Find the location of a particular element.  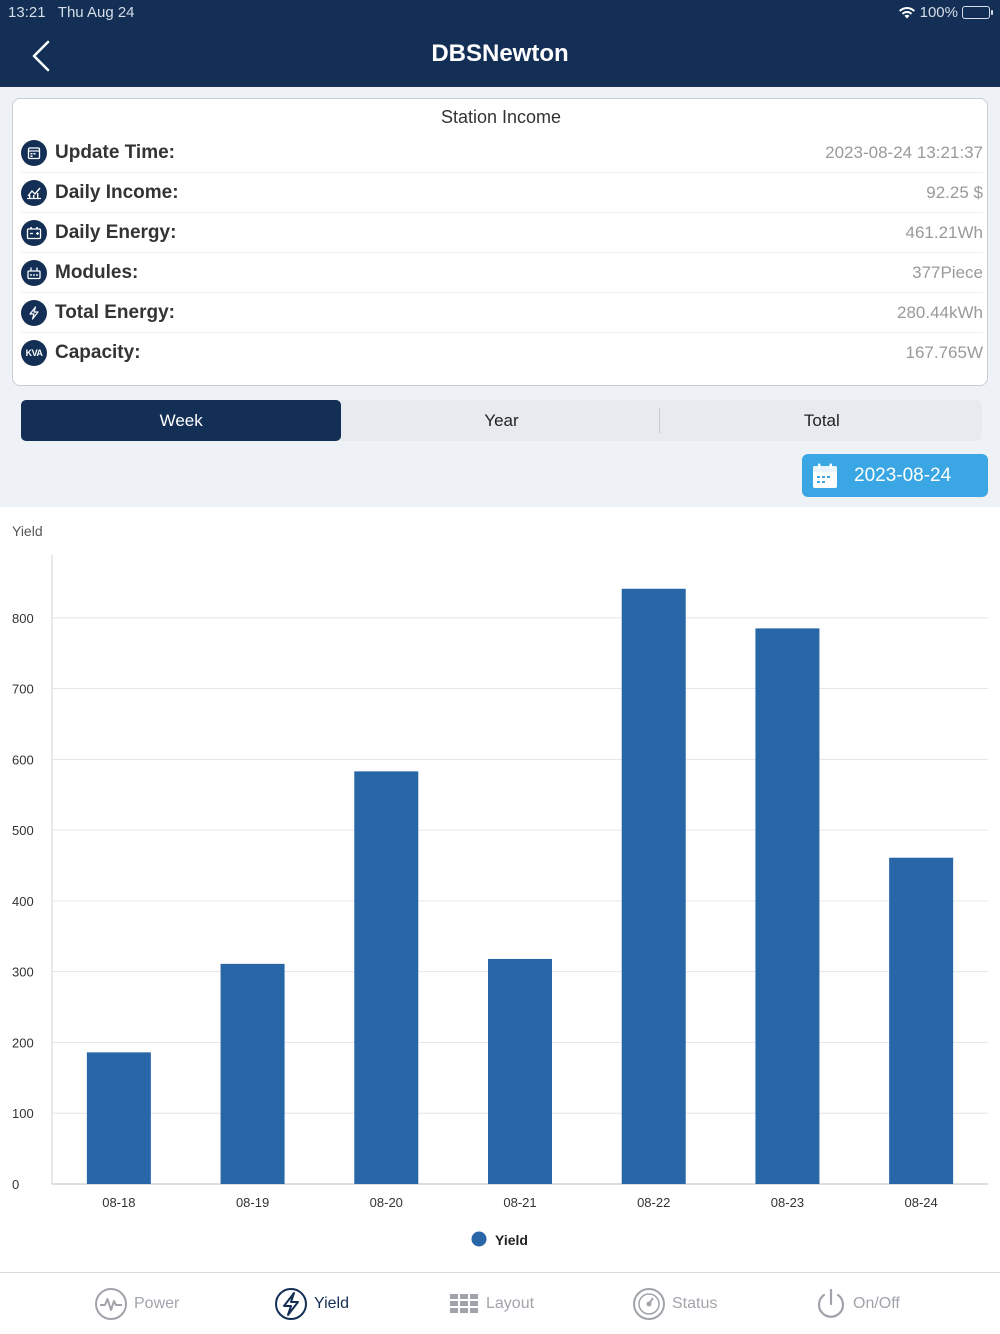

x-tick-label: 08-23 is located at coordinates (787, 1202).